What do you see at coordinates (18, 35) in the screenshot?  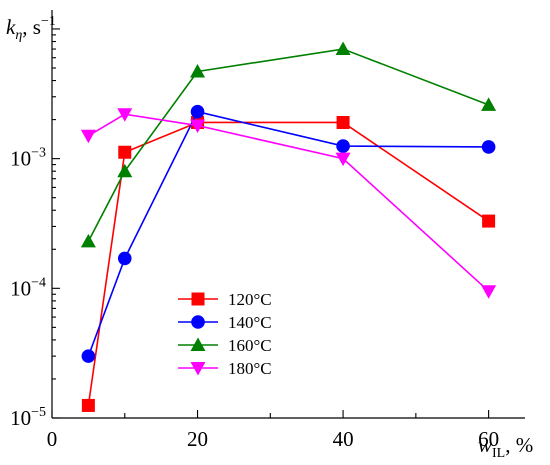 I see `y-axis-label-subscript: η` at bounding box center [18, 35].